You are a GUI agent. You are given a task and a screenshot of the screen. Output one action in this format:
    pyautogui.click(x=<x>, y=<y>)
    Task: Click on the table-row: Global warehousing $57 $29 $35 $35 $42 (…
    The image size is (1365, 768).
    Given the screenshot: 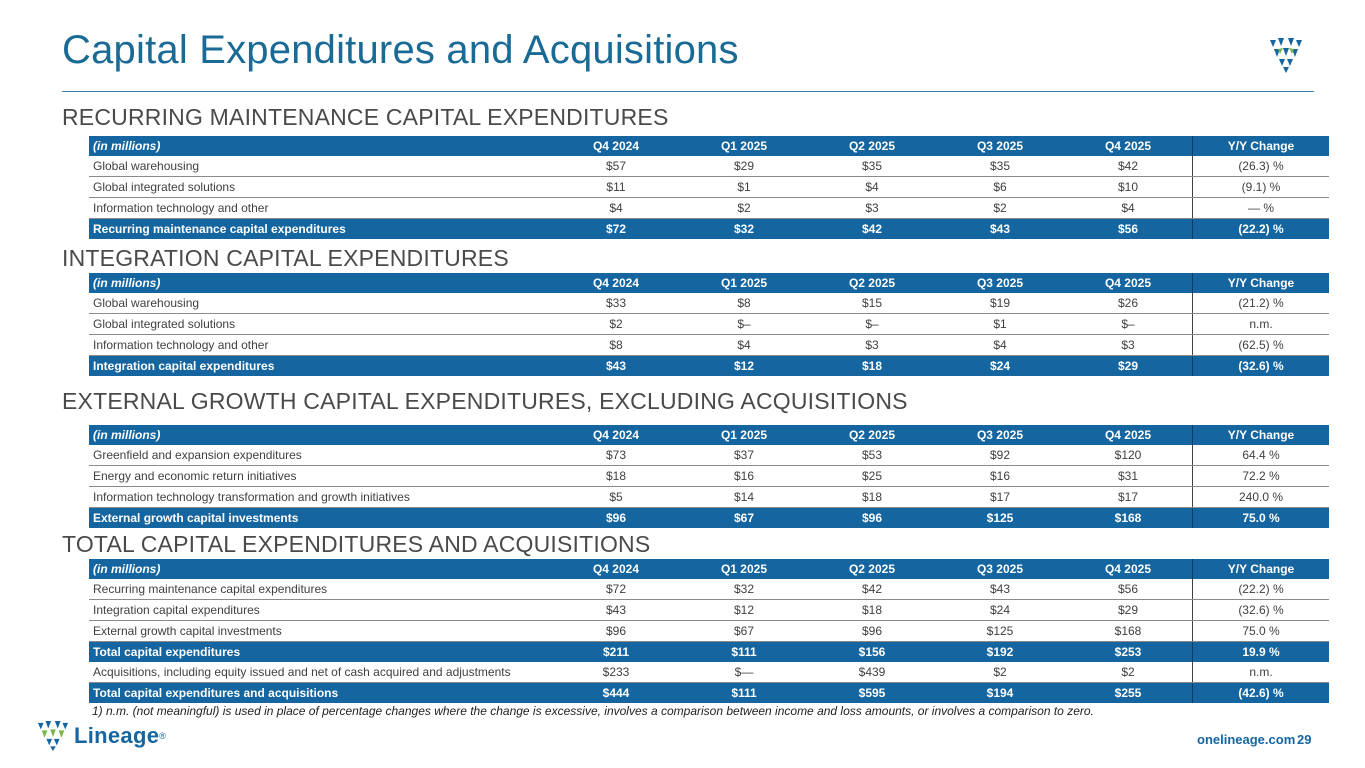 What is the action you would take?
    pyautogui.click(x=709, y=166)
    